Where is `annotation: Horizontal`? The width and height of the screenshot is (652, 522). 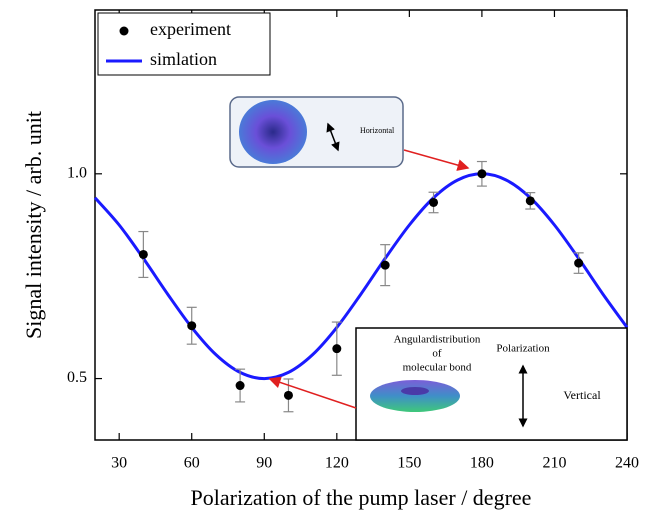
annotation: Horizontal is located at coordinates (377, 130).